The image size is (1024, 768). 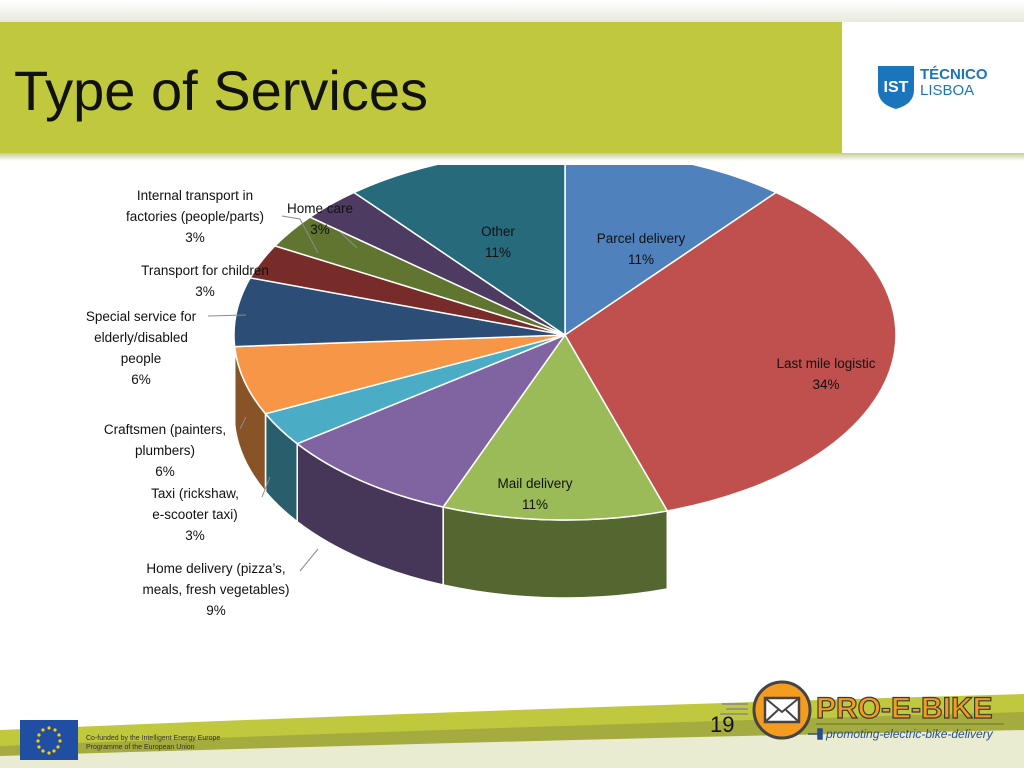 I want to click on slice-label-5: Craftsmen (painters, plumbers) 6%, so click(x=165, y=450).